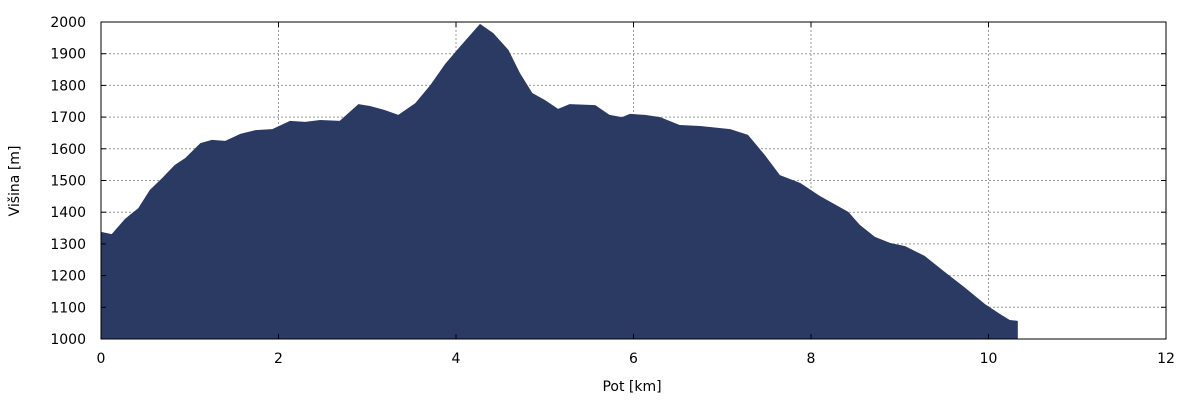  Describe the element at coordinates (633, 359) in the screenshot. I see `x-tick-label: 6` at that location.